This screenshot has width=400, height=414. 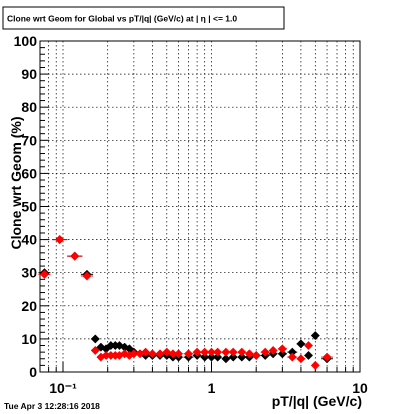 What do you see at coordinates (29, 306) in the screenshot?
I see `y-tick-label: 20` at bounding box center [29, 306].